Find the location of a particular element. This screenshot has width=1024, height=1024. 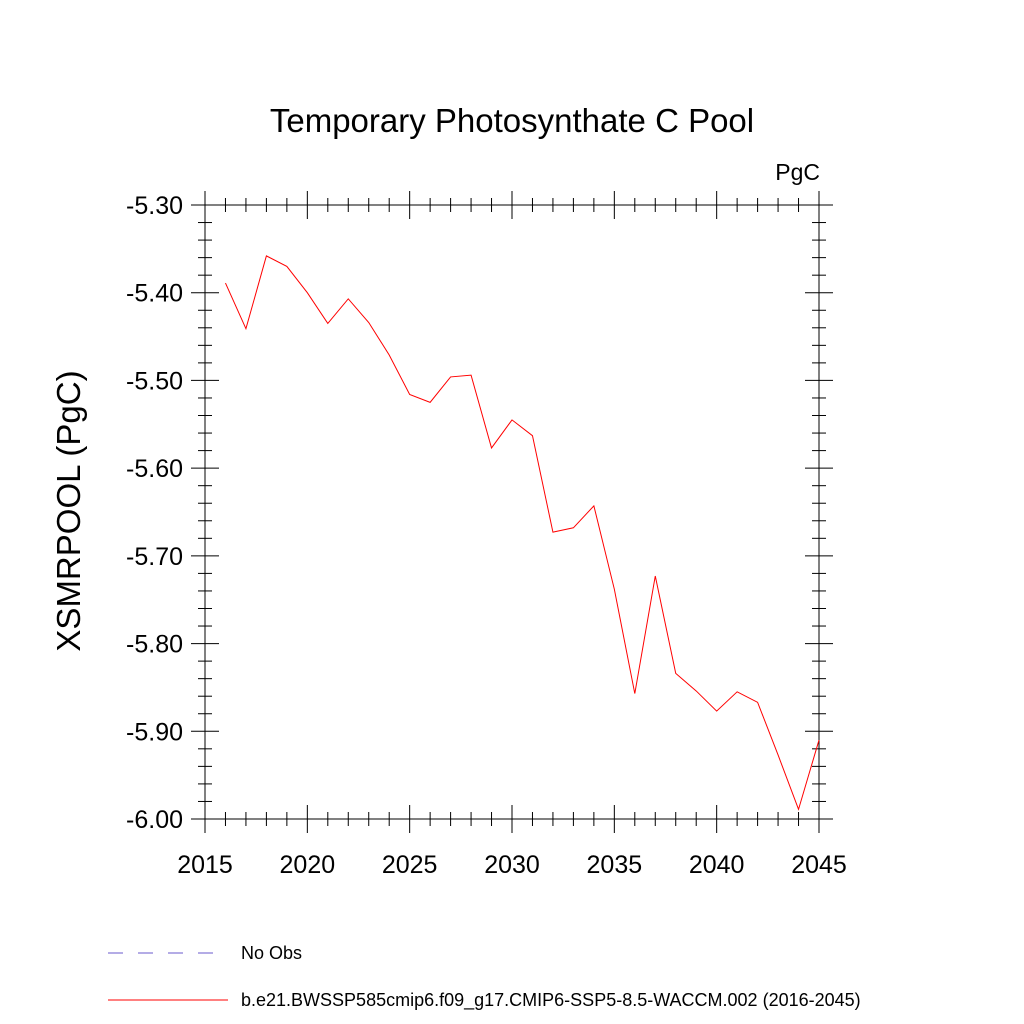

x-tick-label: 2025 is located at coordinates (410, 865).